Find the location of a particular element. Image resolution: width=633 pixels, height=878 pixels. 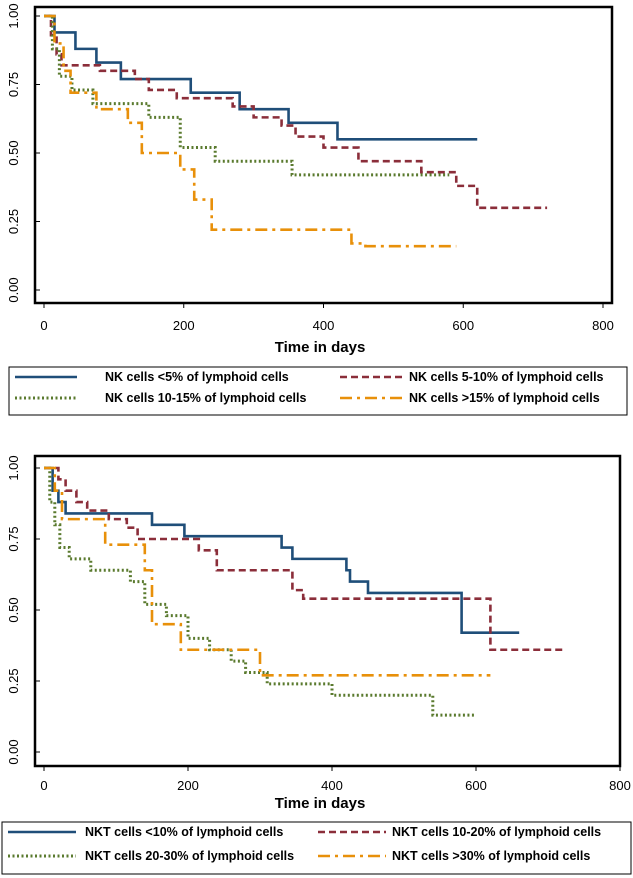

legend-label: NKT cells <10% of lymphoid cells is located at coordinates (184, 832).